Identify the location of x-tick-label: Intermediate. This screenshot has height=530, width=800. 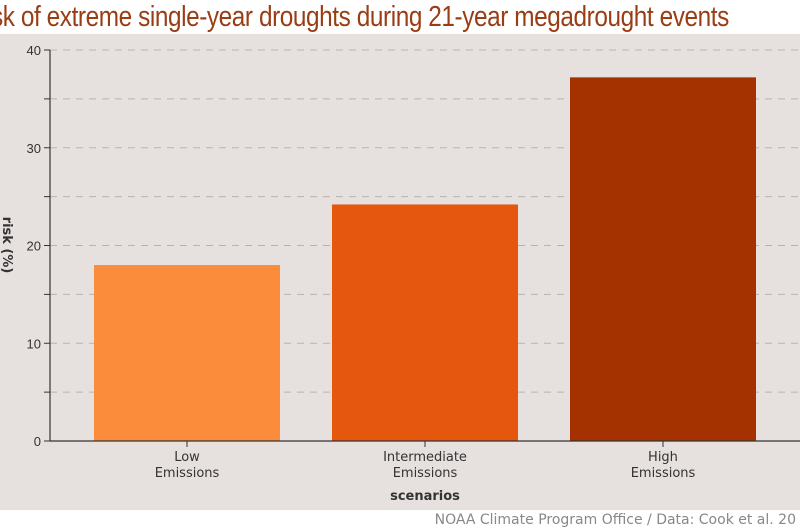
(425, 457).